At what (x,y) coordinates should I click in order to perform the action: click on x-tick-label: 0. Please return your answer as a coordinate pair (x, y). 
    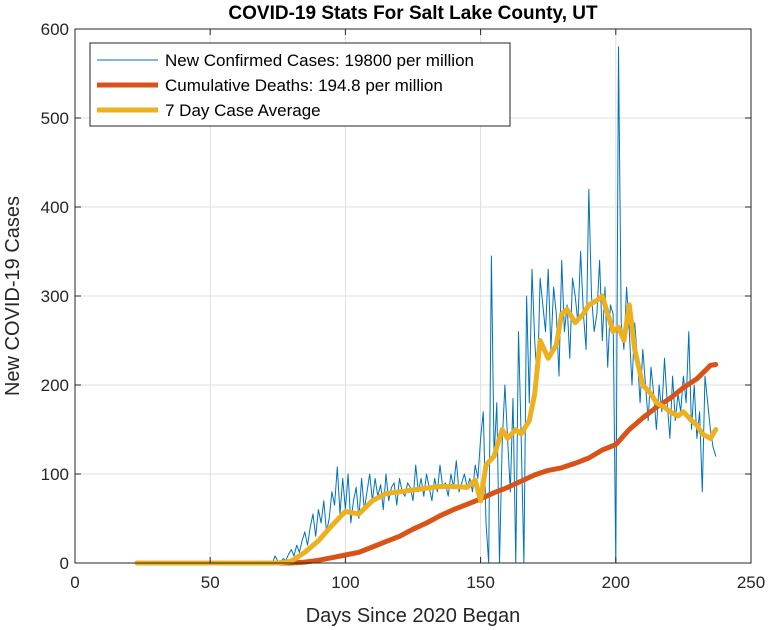
    Looking at the image, I should click on (74, 582).